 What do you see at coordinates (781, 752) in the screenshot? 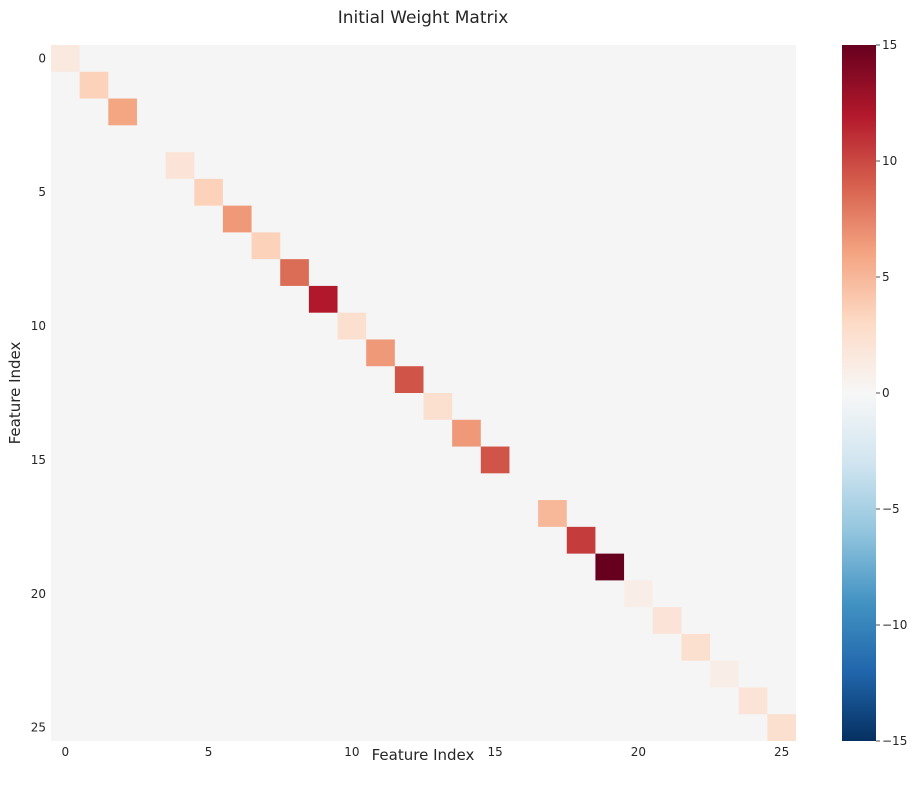
I see `x-tick-label: 25` at bounding box center [781, 752].